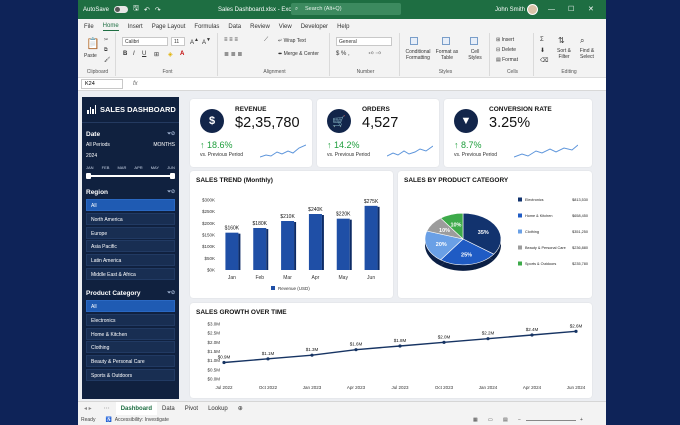  Describe the element at coordinates (130, 333) in the screenshot. I see `category-item-home-kitchen: Home & Kitchen` at that location.